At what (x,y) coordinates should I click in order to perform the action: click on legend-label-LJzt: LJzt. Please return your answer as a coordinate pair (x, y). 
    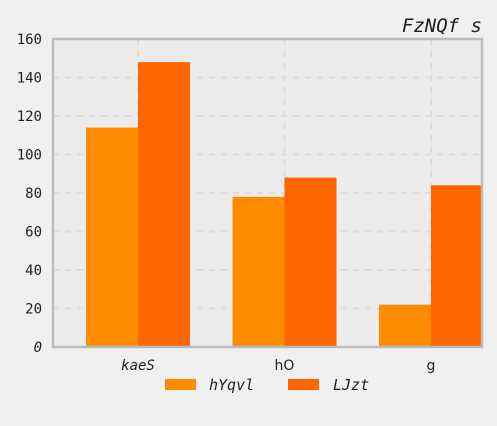
    Looking at the image, I should click on (351, 385).